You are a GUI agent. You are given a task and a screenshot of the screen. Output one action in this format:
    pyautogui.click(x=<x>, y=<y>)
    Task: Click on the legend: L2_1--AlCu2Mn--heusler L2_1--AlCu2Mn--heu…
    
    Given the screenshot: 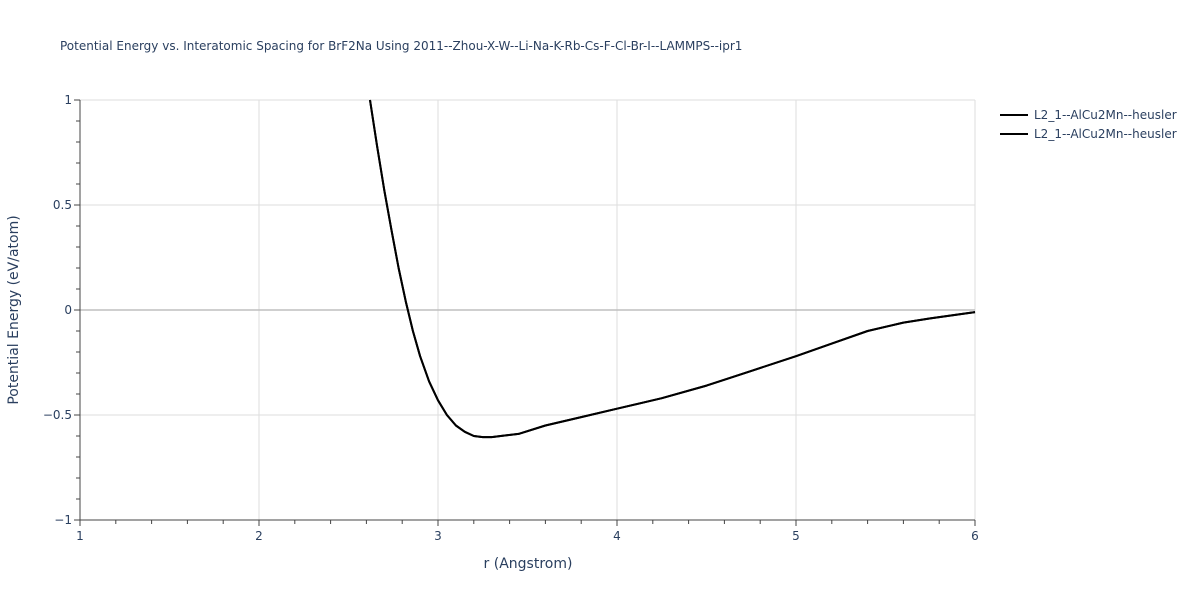 What is the action you would take?
    pyautogui.click(x=1088, y=124)
    